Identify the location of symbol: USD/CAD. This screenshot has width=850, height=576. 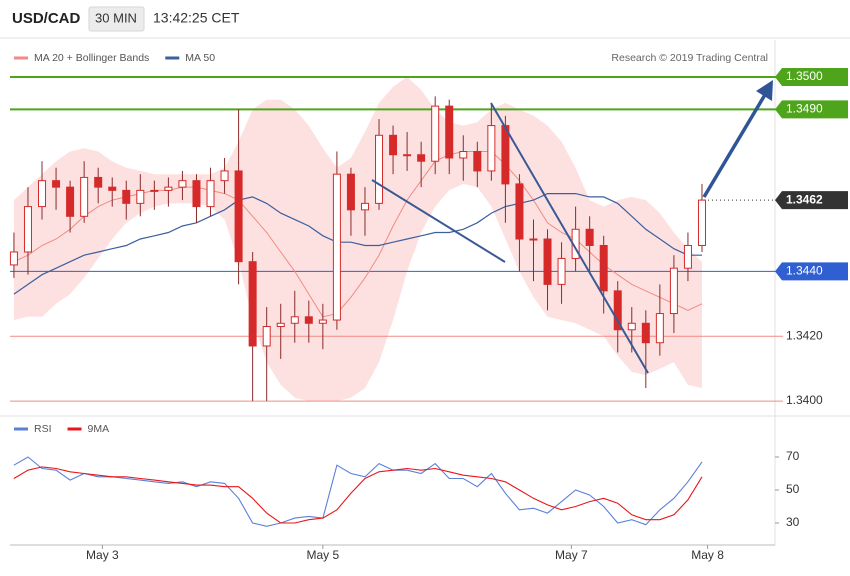
(46, 18).